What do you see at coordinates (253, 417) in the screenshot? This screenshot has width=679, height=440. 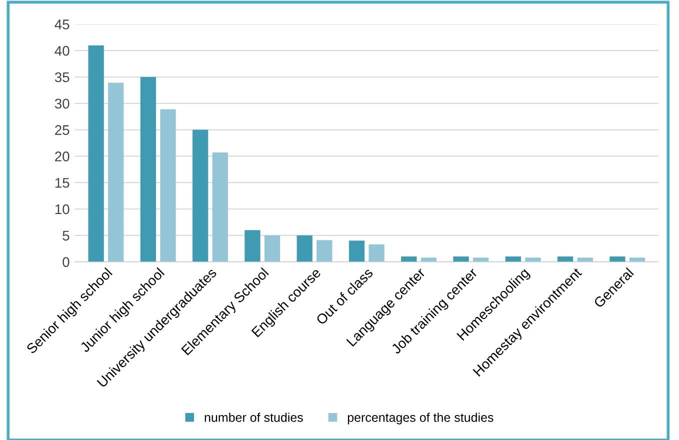 I see `legend-label: number of studies` at bounding box center [253, 417].